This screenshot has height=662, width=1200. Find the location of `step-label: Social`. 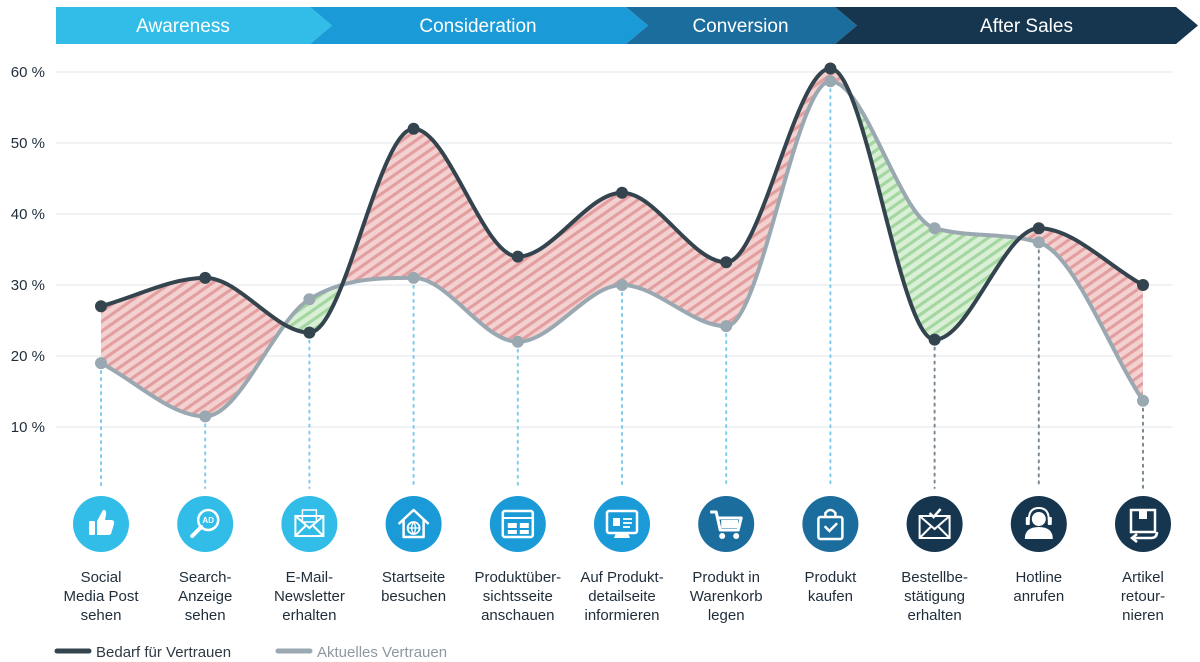

step-label: Social is located at coordinates (101, 577).